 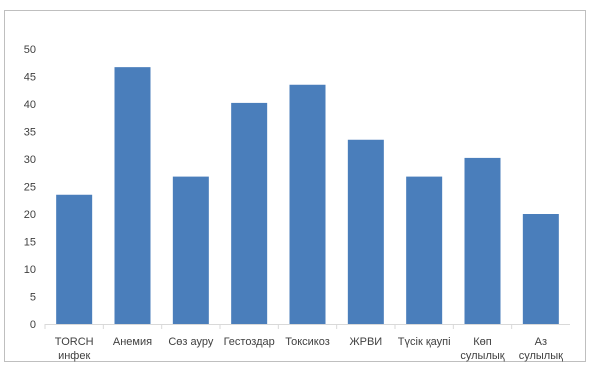 I want to click on y-tick-label: 40, so click(x=30, y=105).